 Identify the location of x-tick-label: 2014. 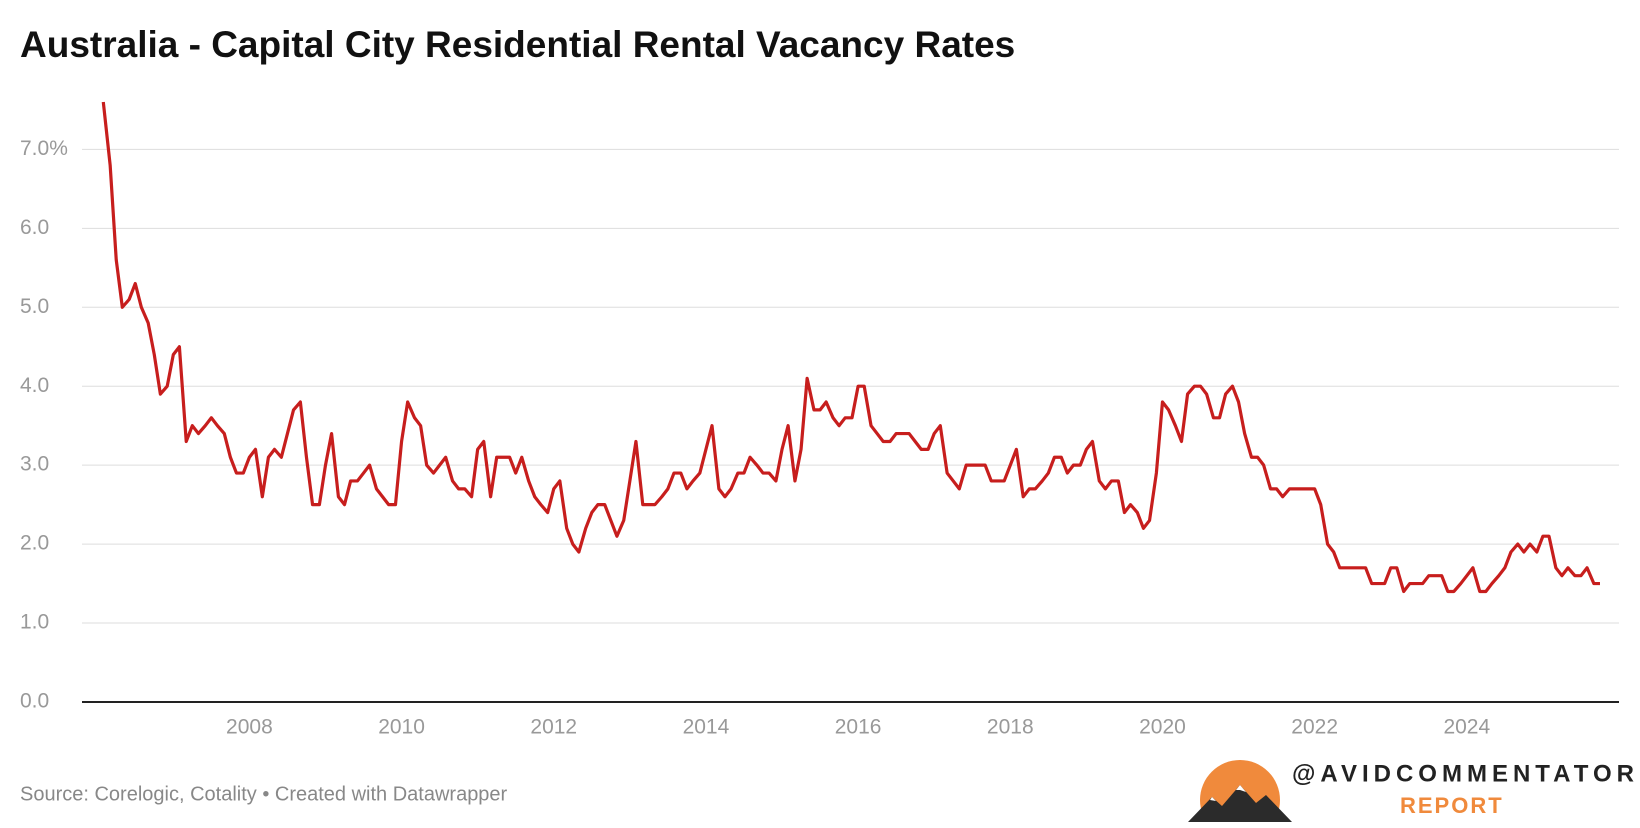
(706, 727).